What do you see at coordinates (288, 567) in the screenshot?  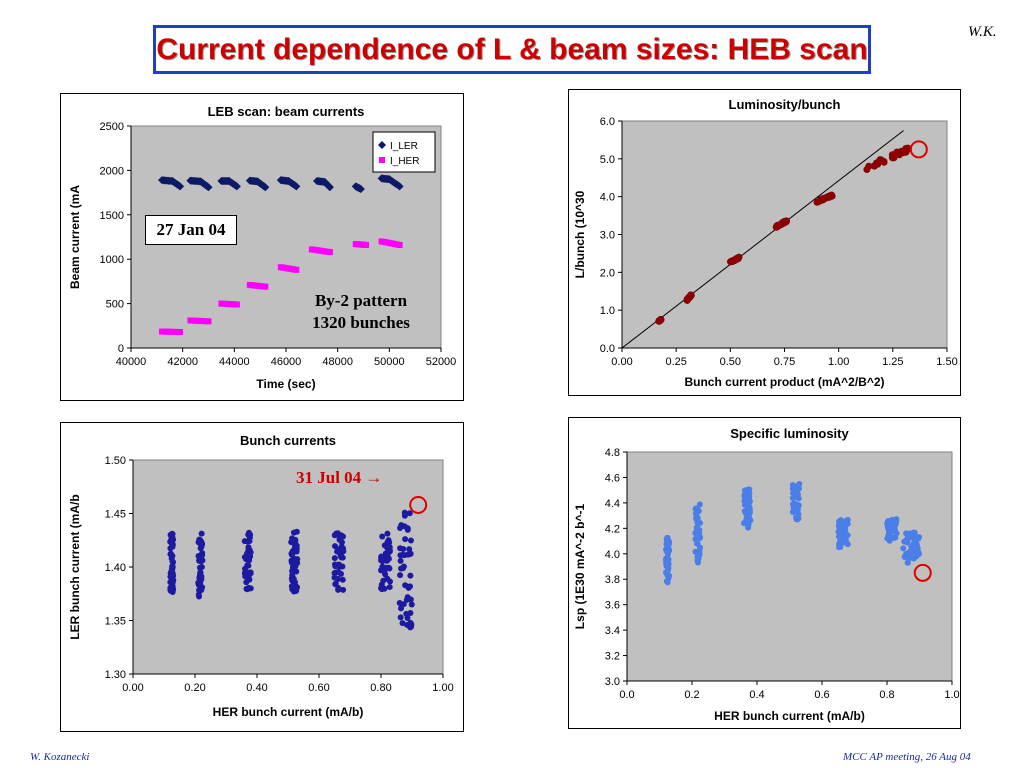 I see `plot-area` at bounding box center [288, 567].